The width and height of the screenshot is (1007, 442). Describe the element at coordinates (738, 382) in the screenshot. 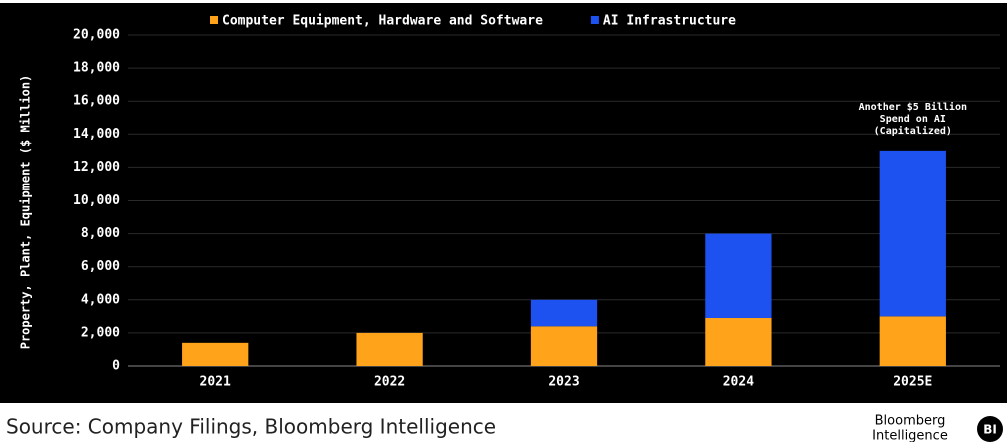

I see `x-tick-label: 2024` at that location.